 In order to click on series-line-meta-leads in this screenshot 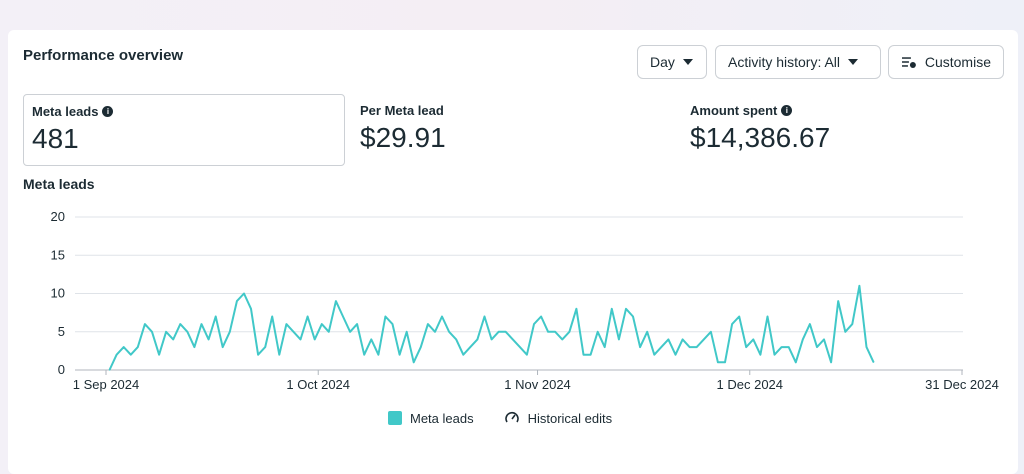, I will do `click(491, 327)`.